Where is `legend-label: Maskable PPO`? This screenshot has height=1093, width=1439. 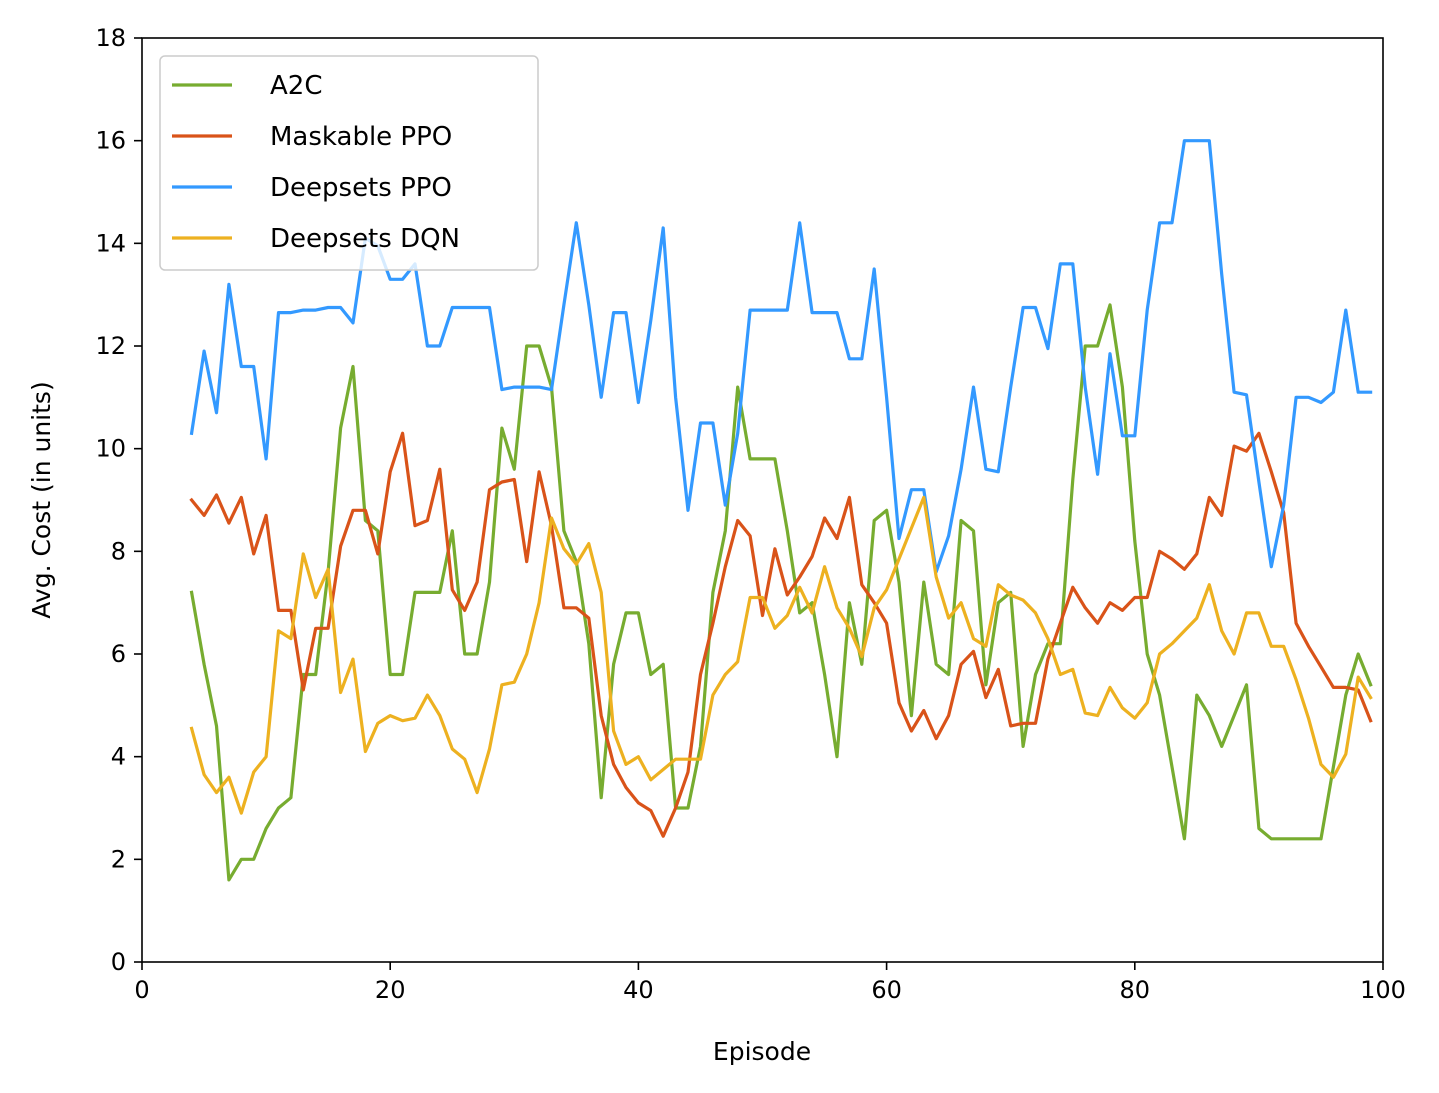 legend-label: Maskable PPO is located at coordinates (361, 137).